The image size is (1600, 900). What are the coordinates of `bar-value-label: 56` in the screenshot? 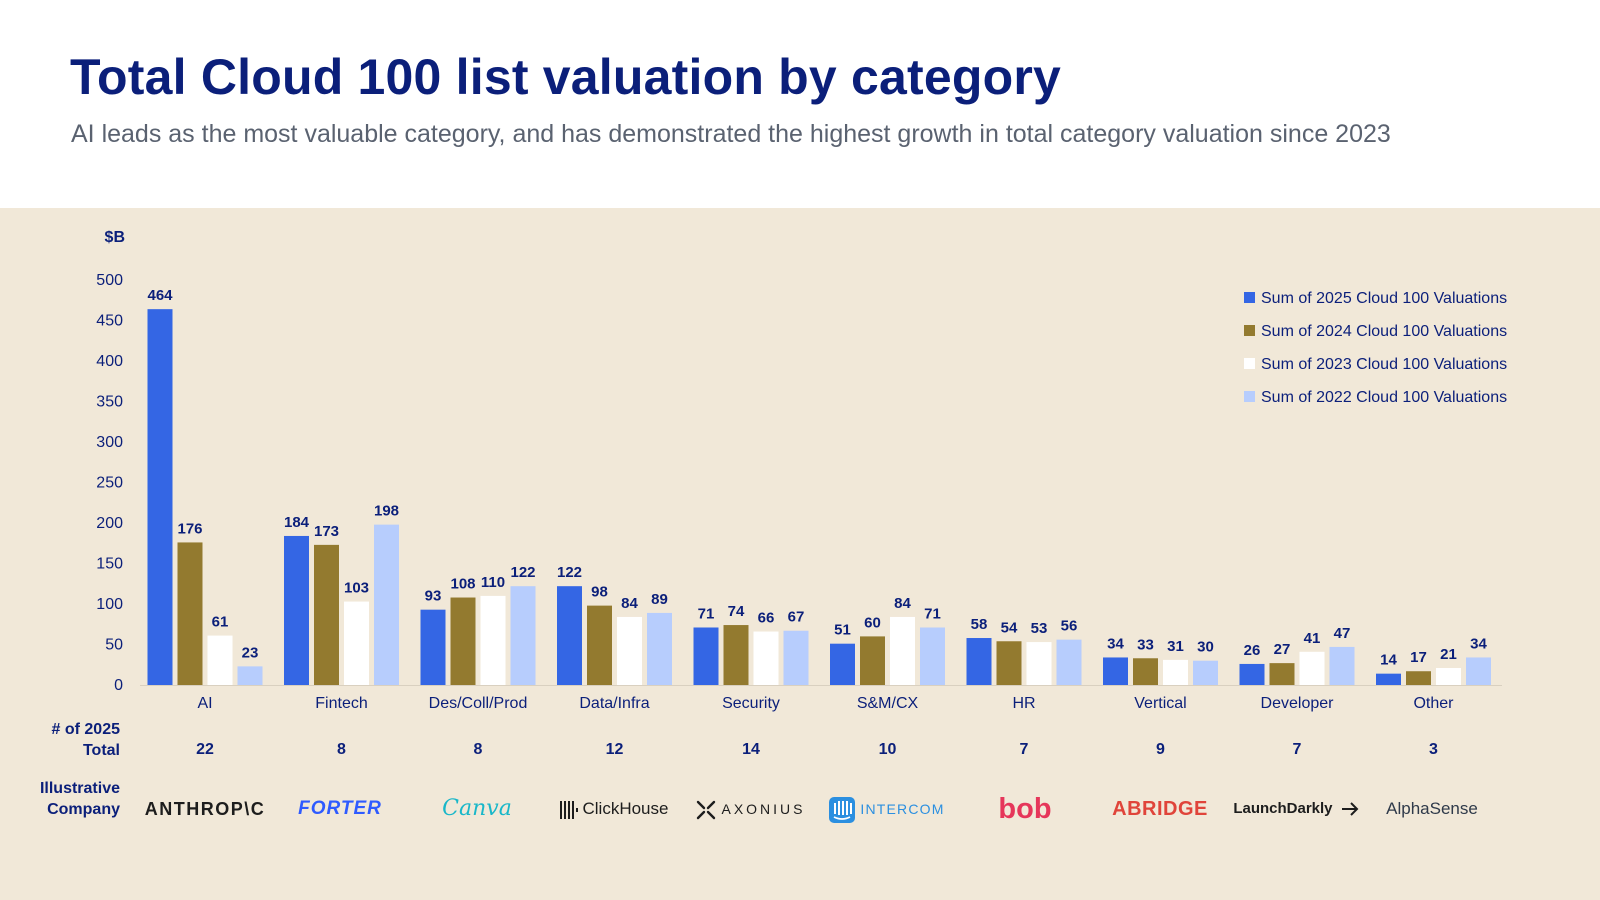 It's located at (1069, 626).